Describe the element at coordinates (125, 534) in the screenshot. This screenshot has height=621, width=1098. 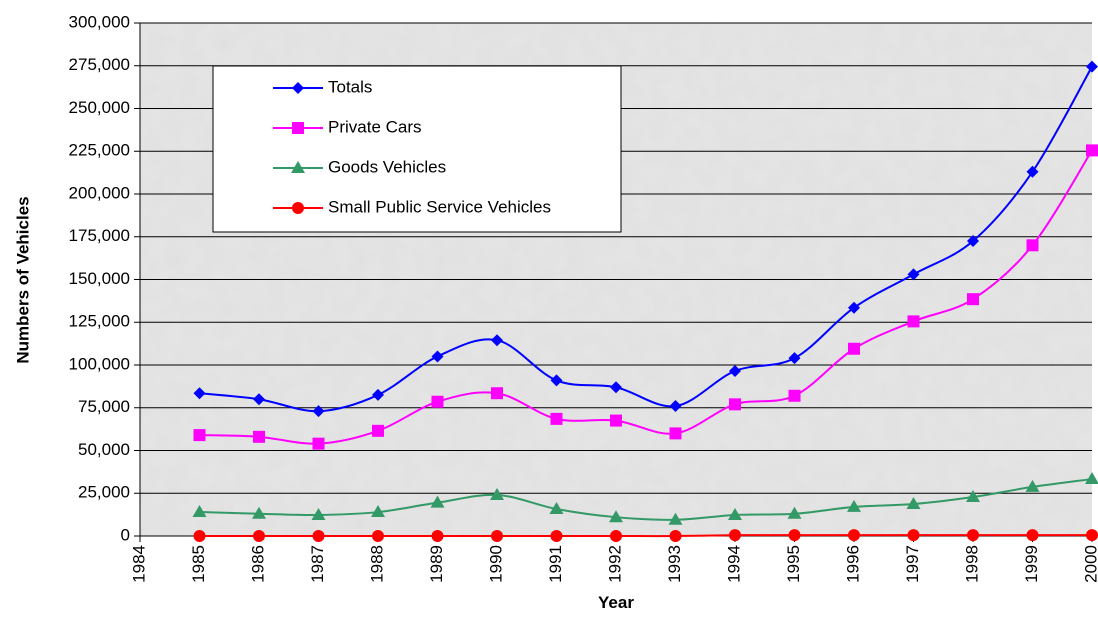
I see `y-tick-label: 0` at that location.